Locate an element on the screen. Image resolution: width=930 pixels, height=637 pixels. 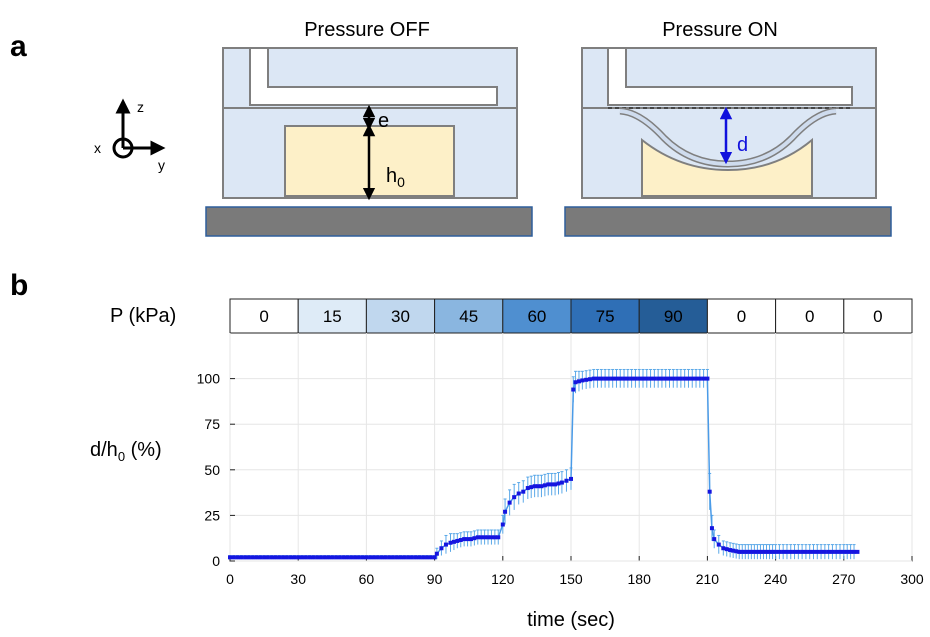
label-d: d is located at coordinates (742, 145).